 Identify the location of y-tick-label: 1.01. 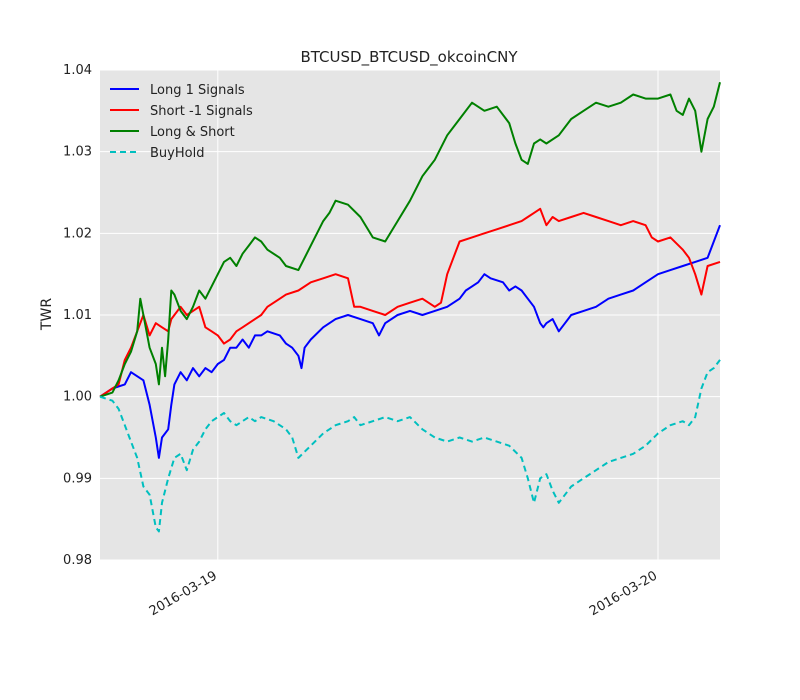
(77, 315).